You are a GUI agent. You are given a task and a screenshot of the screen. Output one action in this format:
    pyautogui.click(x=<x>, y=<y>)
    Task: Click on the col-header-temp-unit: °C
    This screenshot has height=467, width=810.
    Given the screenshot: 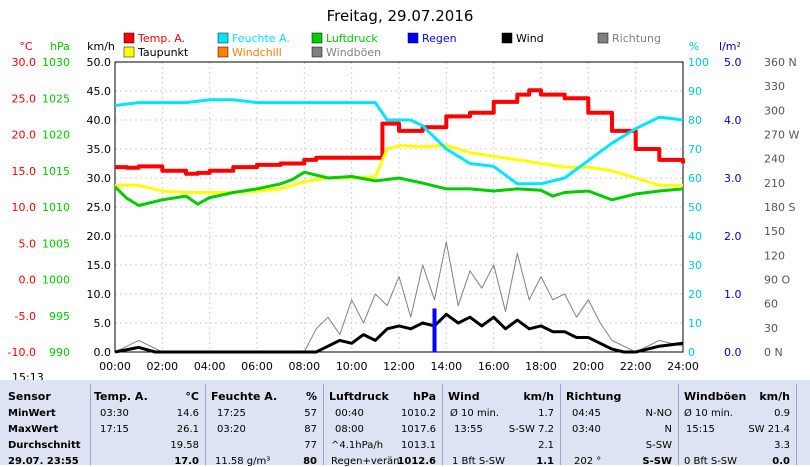 What is the action you would take?
    pyautogui.click(x=192, y=396)
    